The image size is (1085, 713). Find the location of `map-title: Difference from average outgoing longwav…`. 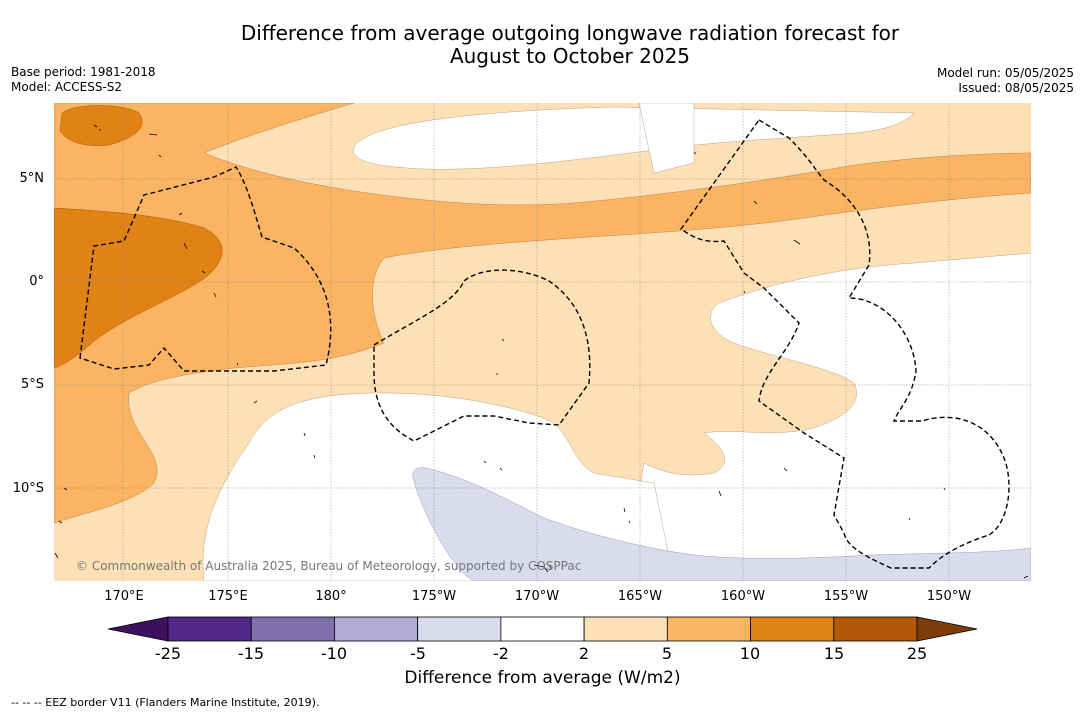

map-title: Difference from average outgoing longwav… is located at coordinates (570, 45).